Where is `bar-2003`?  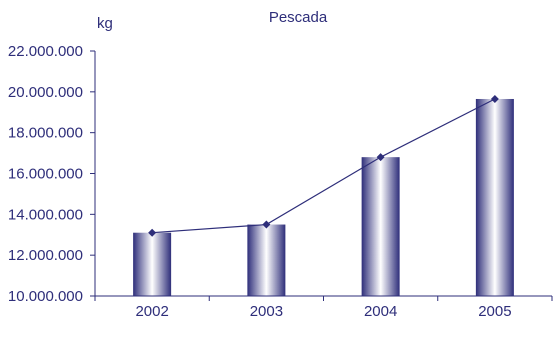
bar-2003 is located at coordinates (266, 260).